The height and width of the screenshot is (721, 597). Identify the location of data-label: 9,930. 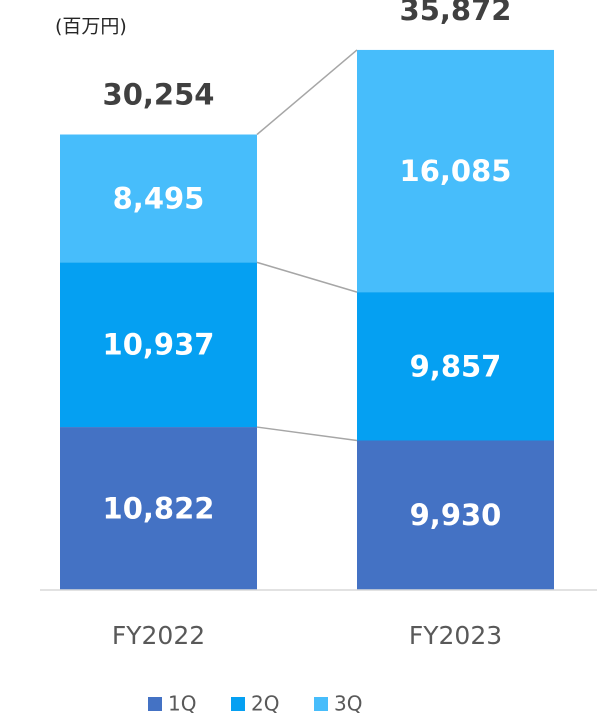
(456, 515).